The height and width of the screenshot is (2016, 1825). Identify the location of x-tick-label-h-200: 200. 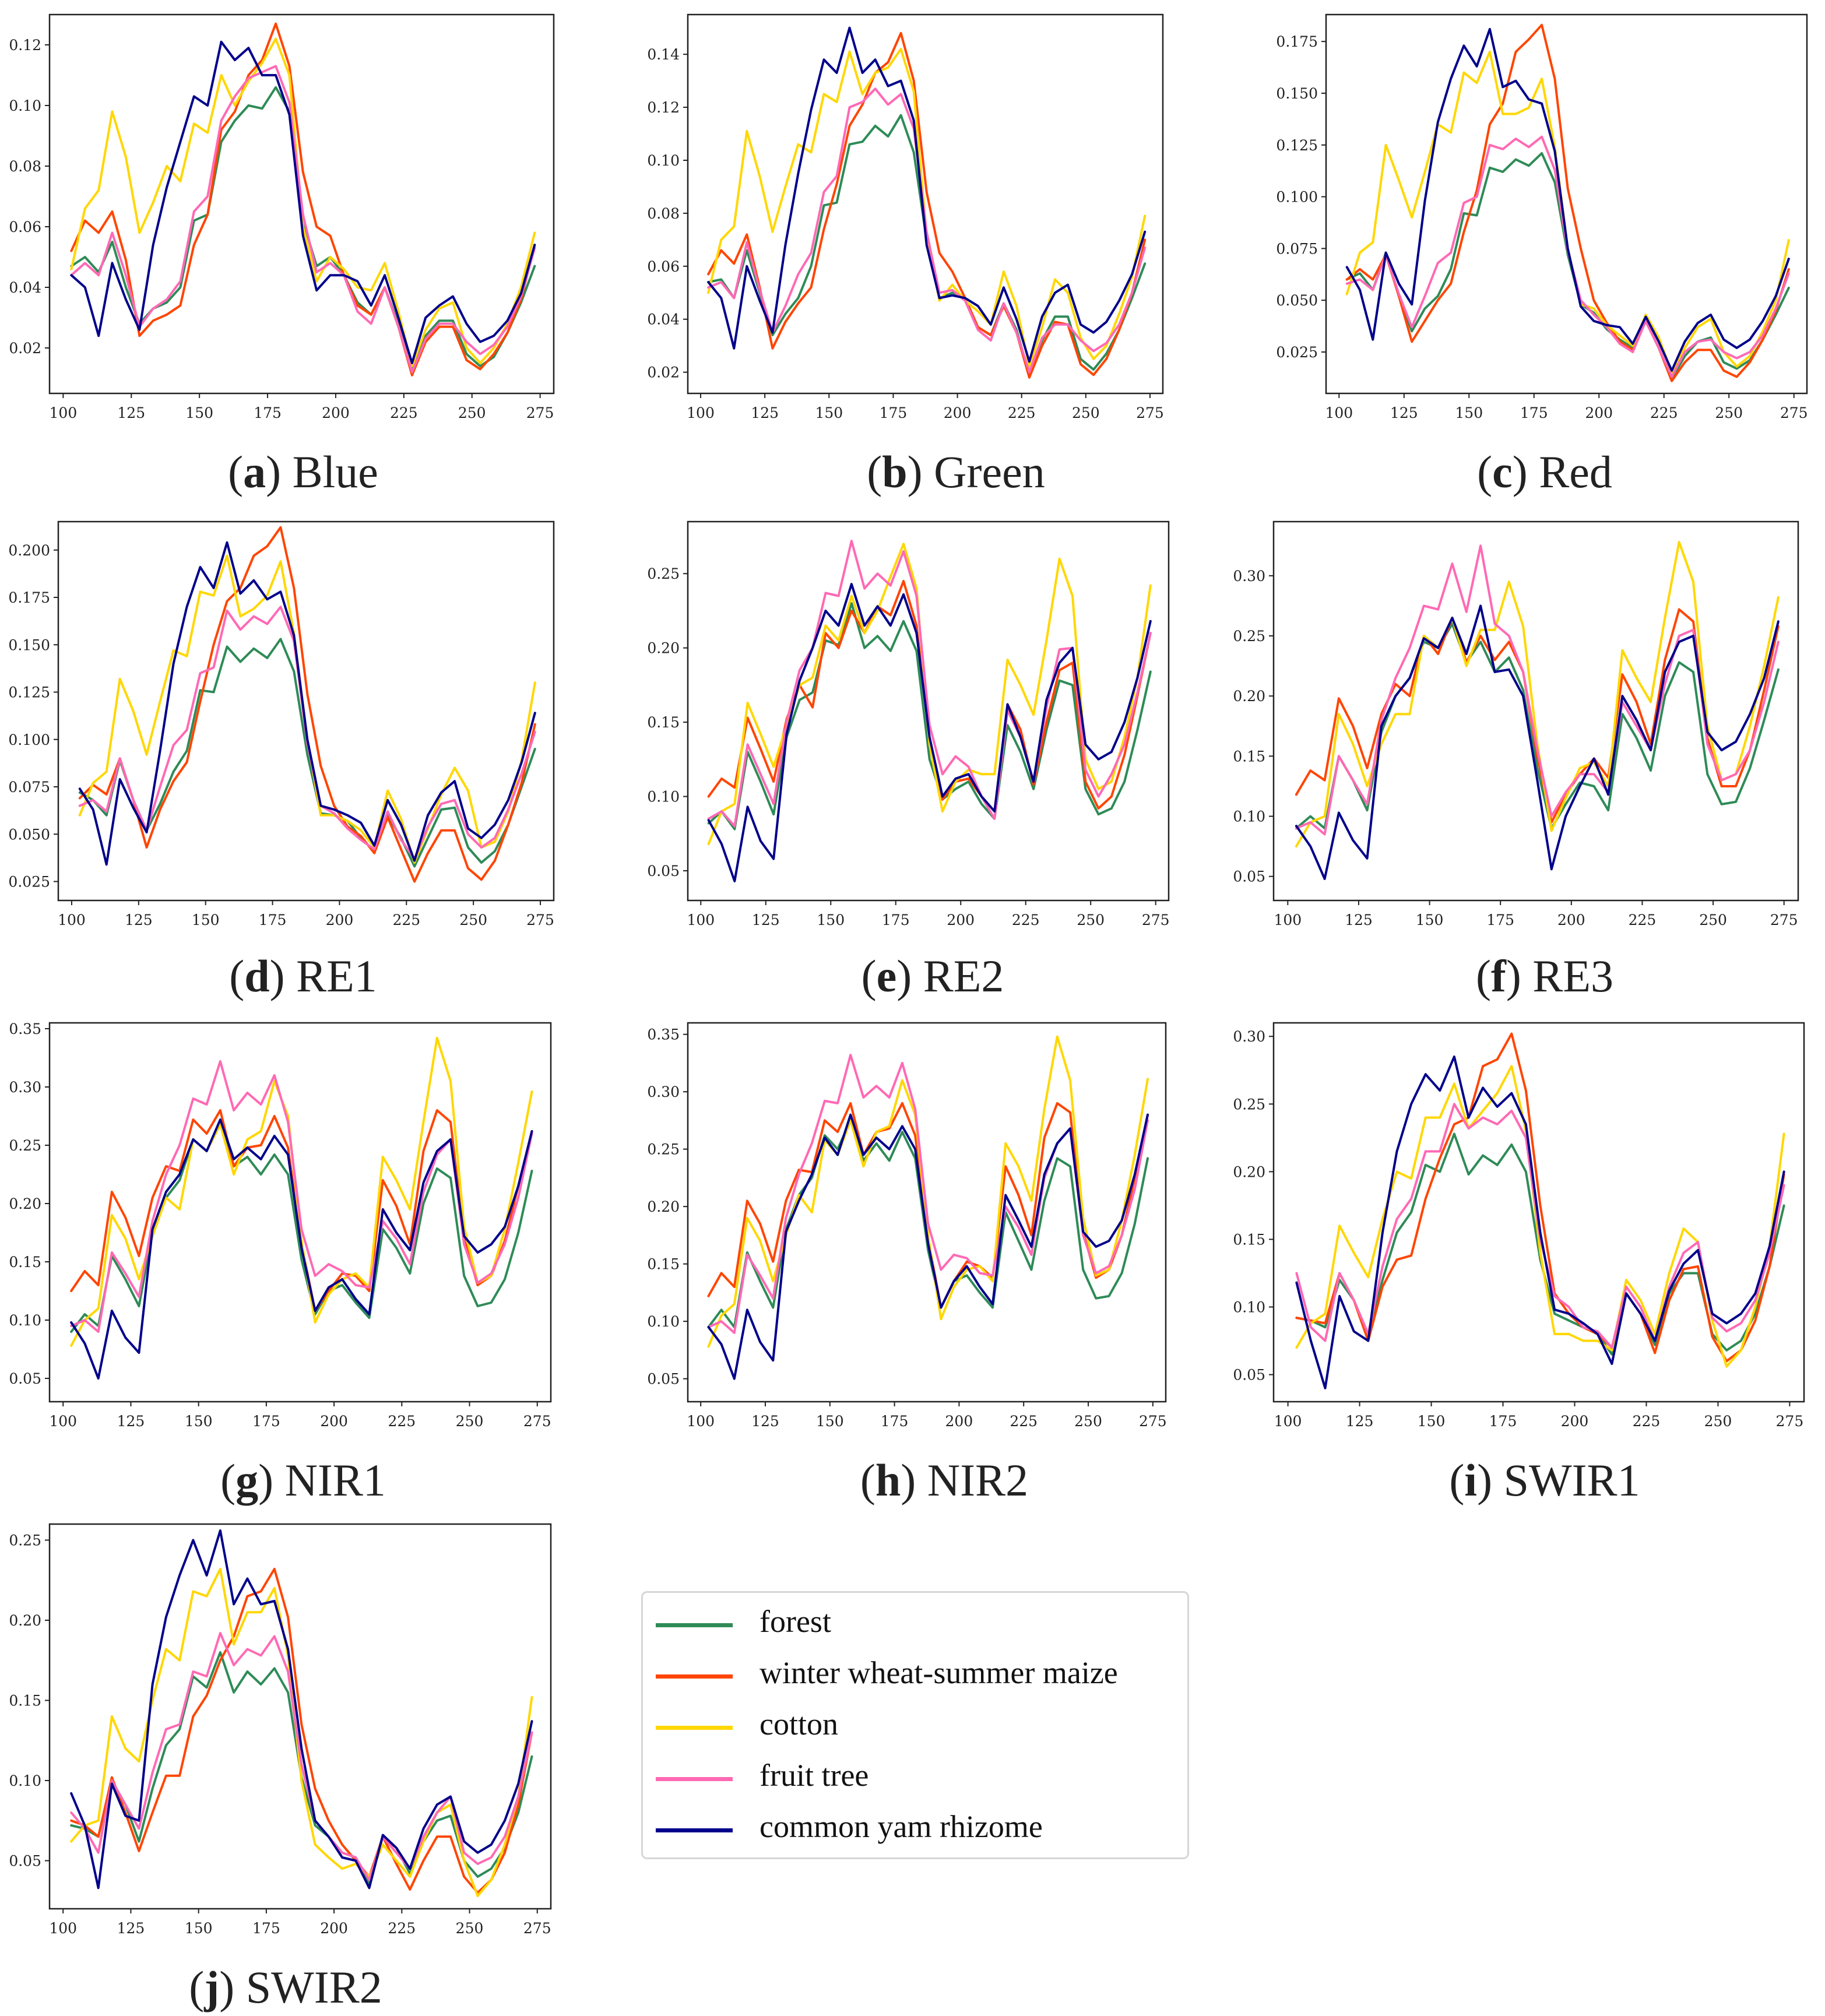
(959, 1421).